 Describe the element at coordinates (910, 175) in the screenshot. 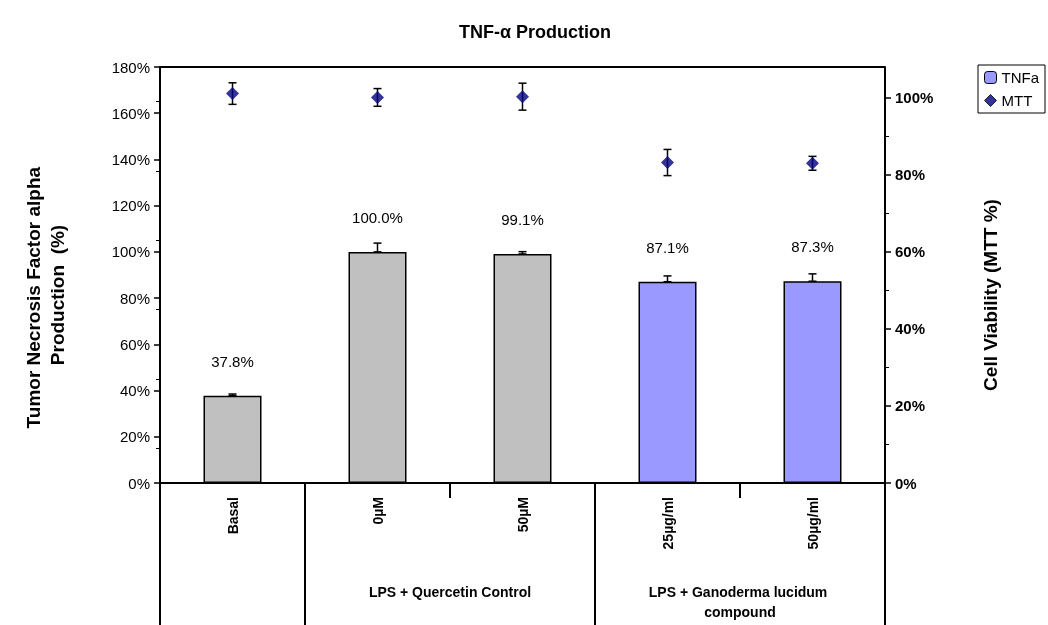

I see `y2-tick-label: 80%` at that location.